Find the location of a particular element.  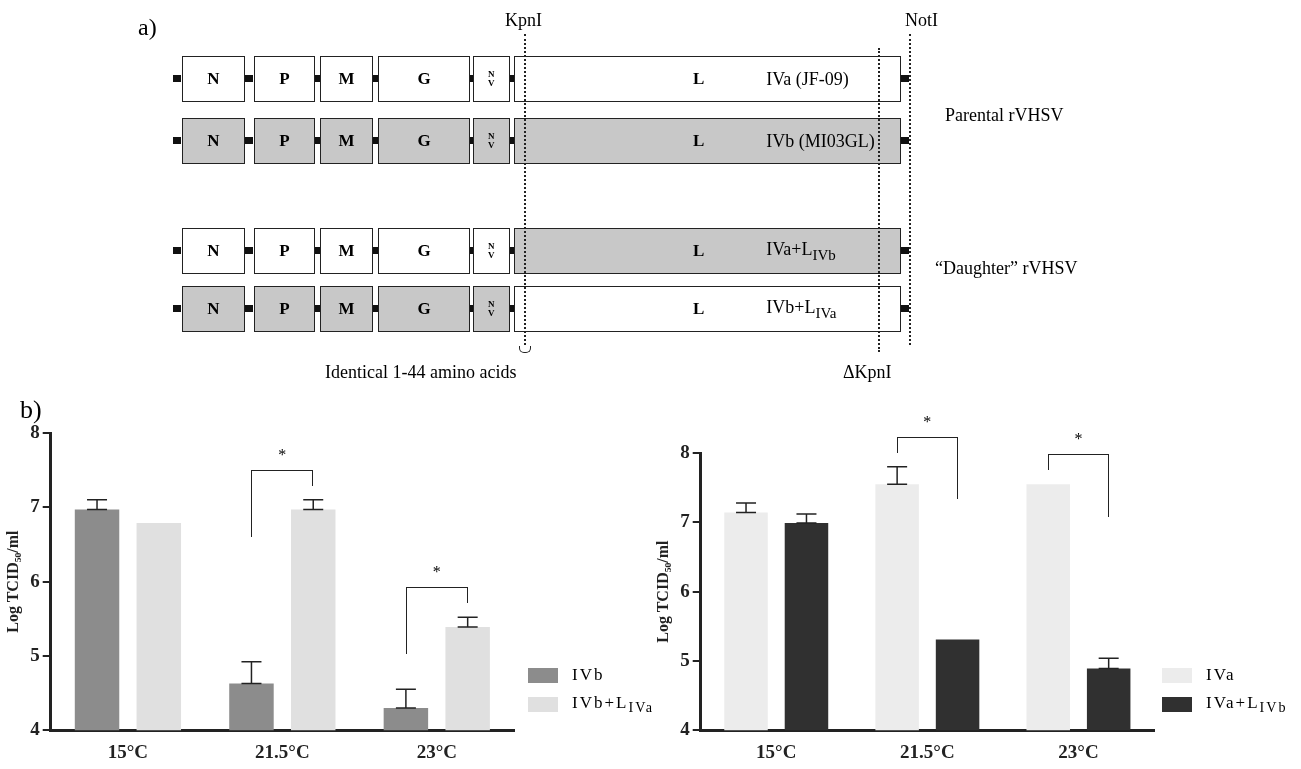

text: a) is located at coordinates (147, 27).